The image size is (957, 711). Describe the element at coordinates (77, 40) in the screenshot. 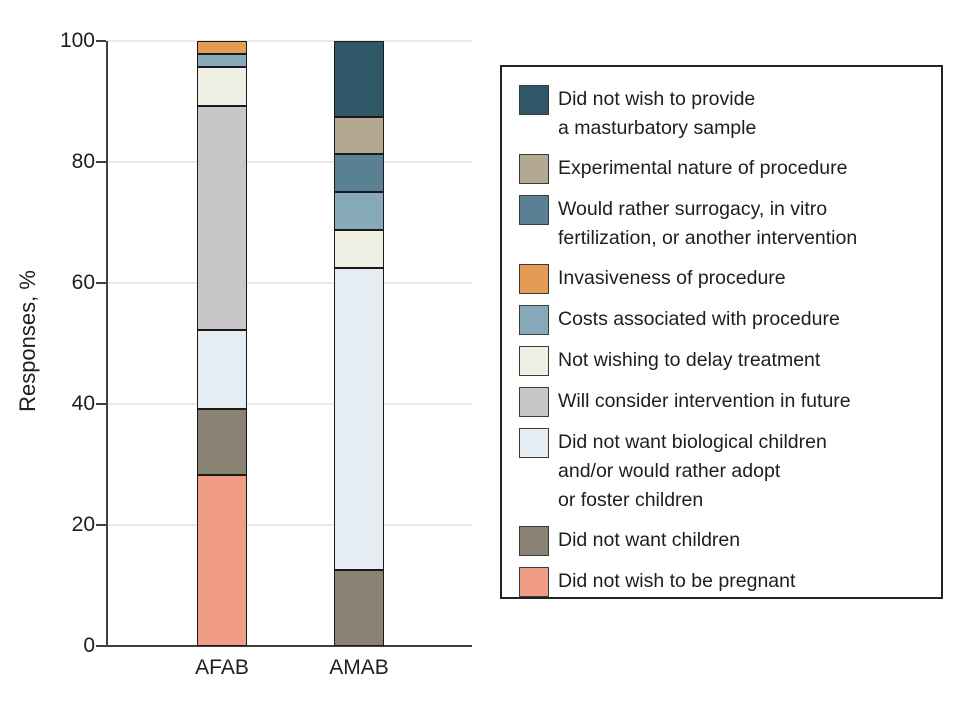

I see `y-tick-label-100: 100` at that location.